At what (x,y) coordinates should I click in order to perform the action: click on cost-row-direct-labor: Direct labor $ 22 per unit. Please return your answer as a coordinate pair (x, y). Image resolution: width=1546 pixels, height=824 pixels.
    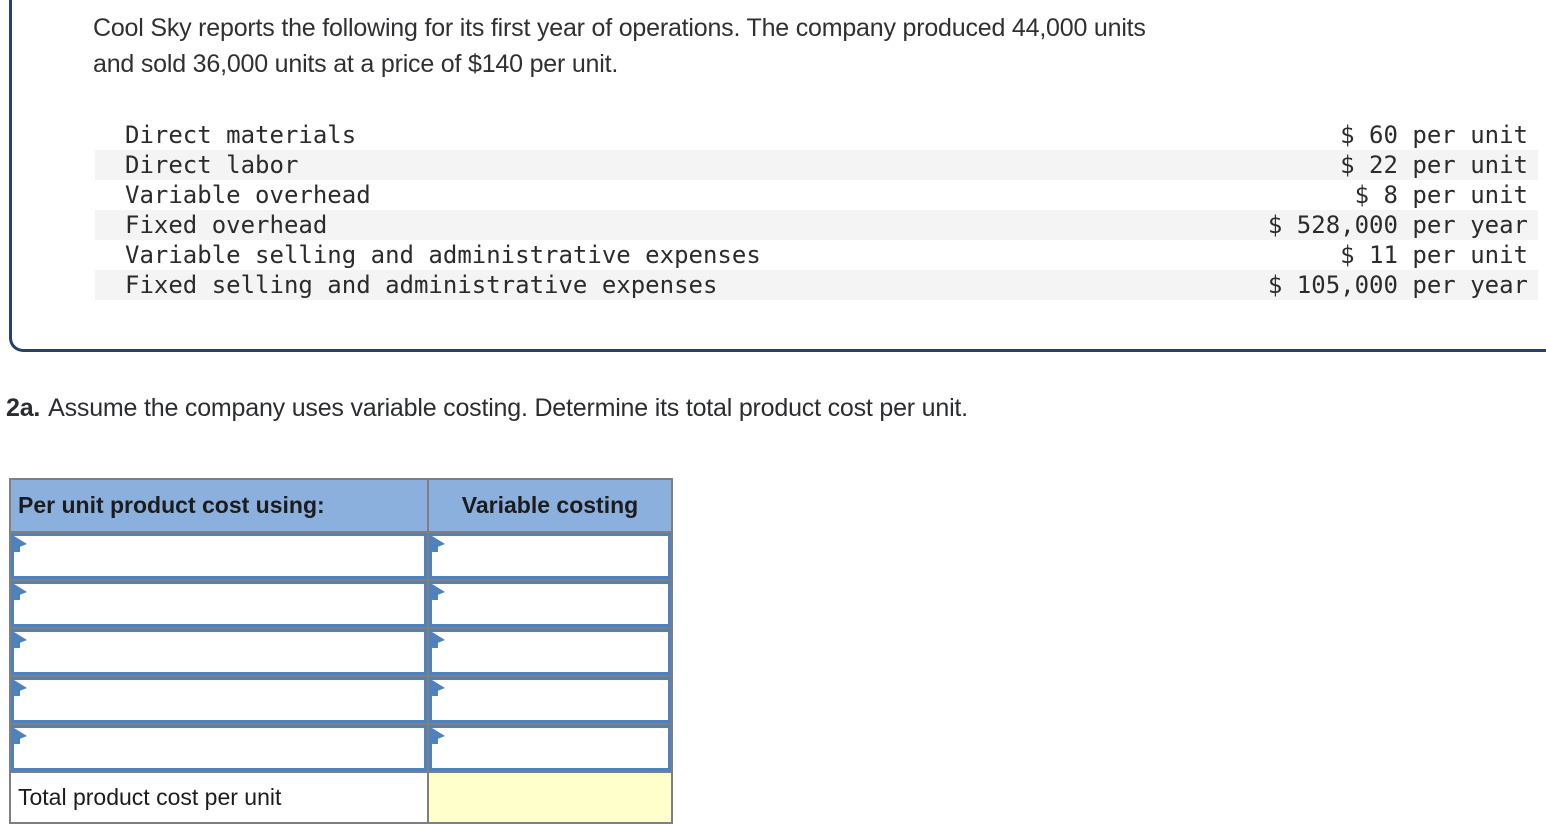
    Looking at the image, I should click on (816, 165).